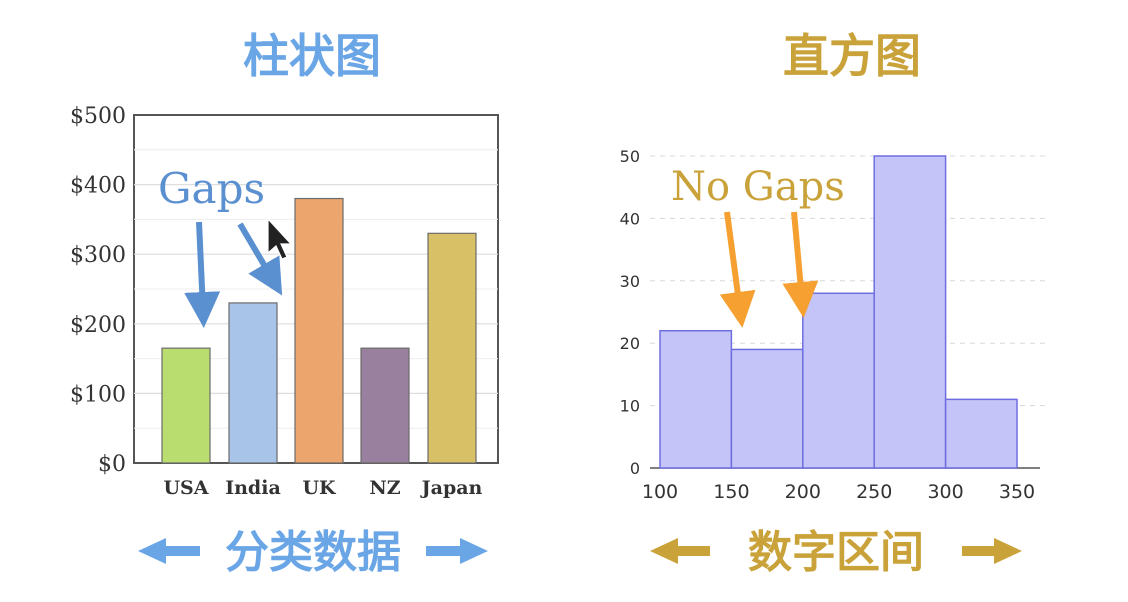 The image size is (1128, 602). Describe the element at coordinates (98, 116) in the screenshot. I see `bar-chart-y-tick-label: $500` at that location.